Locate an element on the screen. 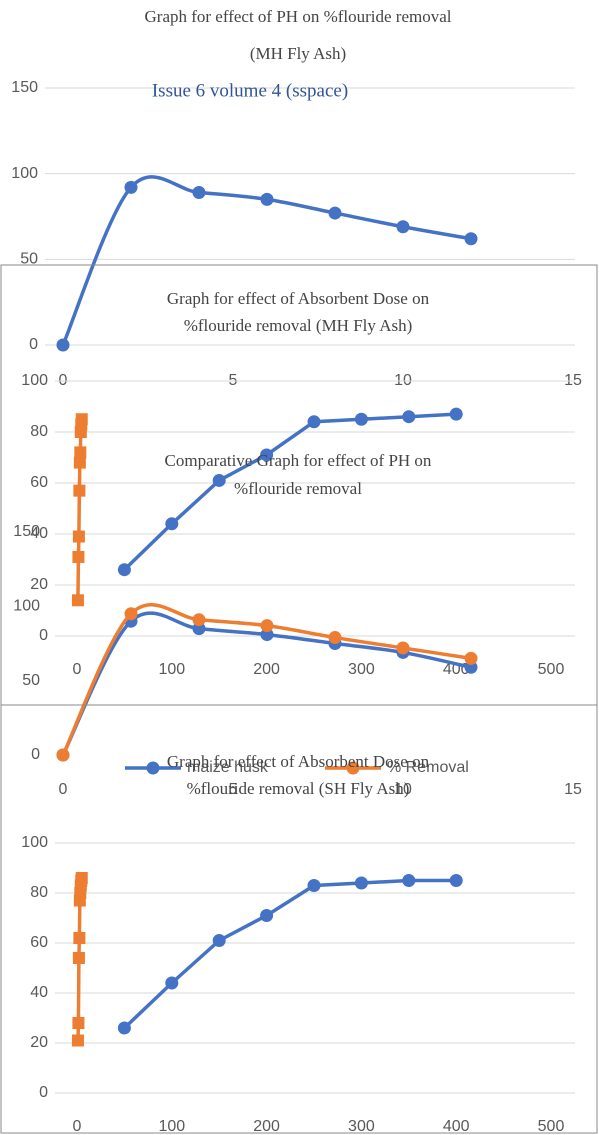 Image resolution: width=599 pixels, height=1135 pixels. chart-title: %flouride removal (SH Fly Ash) is located at coordinates (298, 788).